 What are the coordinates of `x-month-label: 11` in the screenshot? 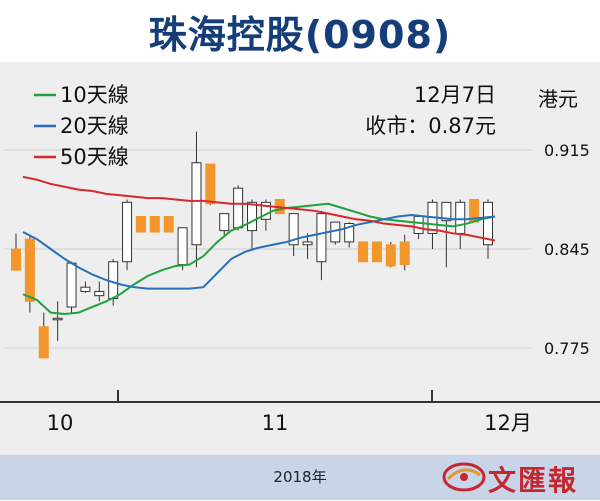 It's located at (275, 423).